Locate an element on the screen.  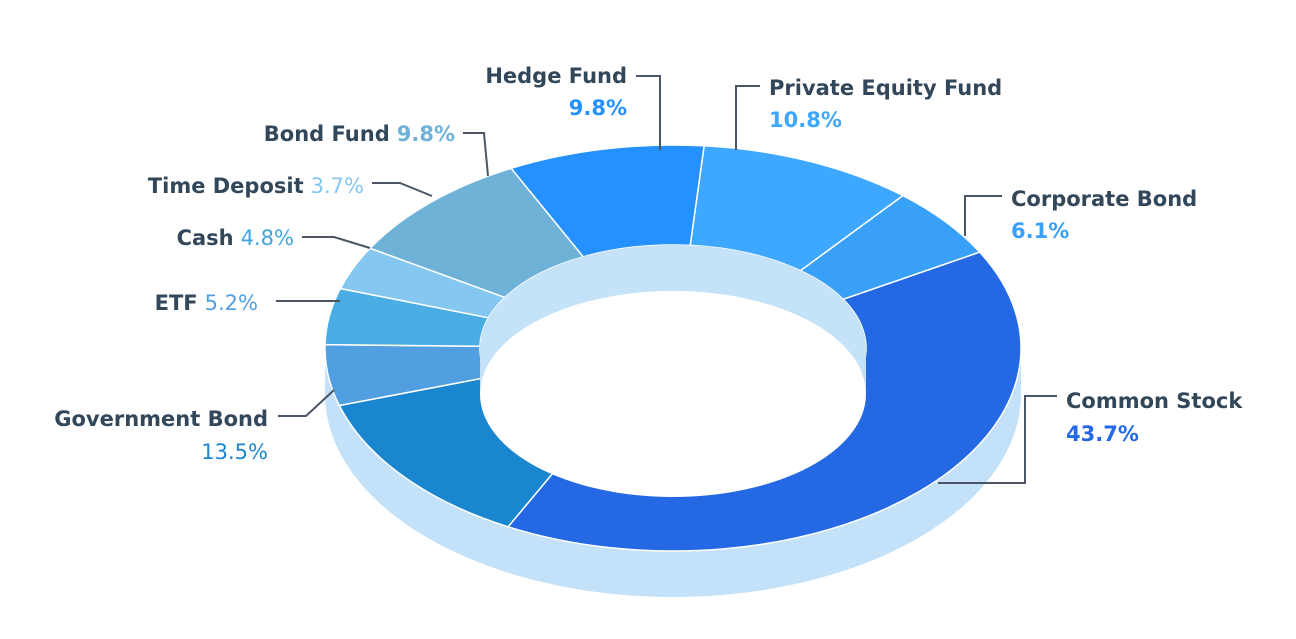
leader-line-cash is located at coordinates (336, 242).